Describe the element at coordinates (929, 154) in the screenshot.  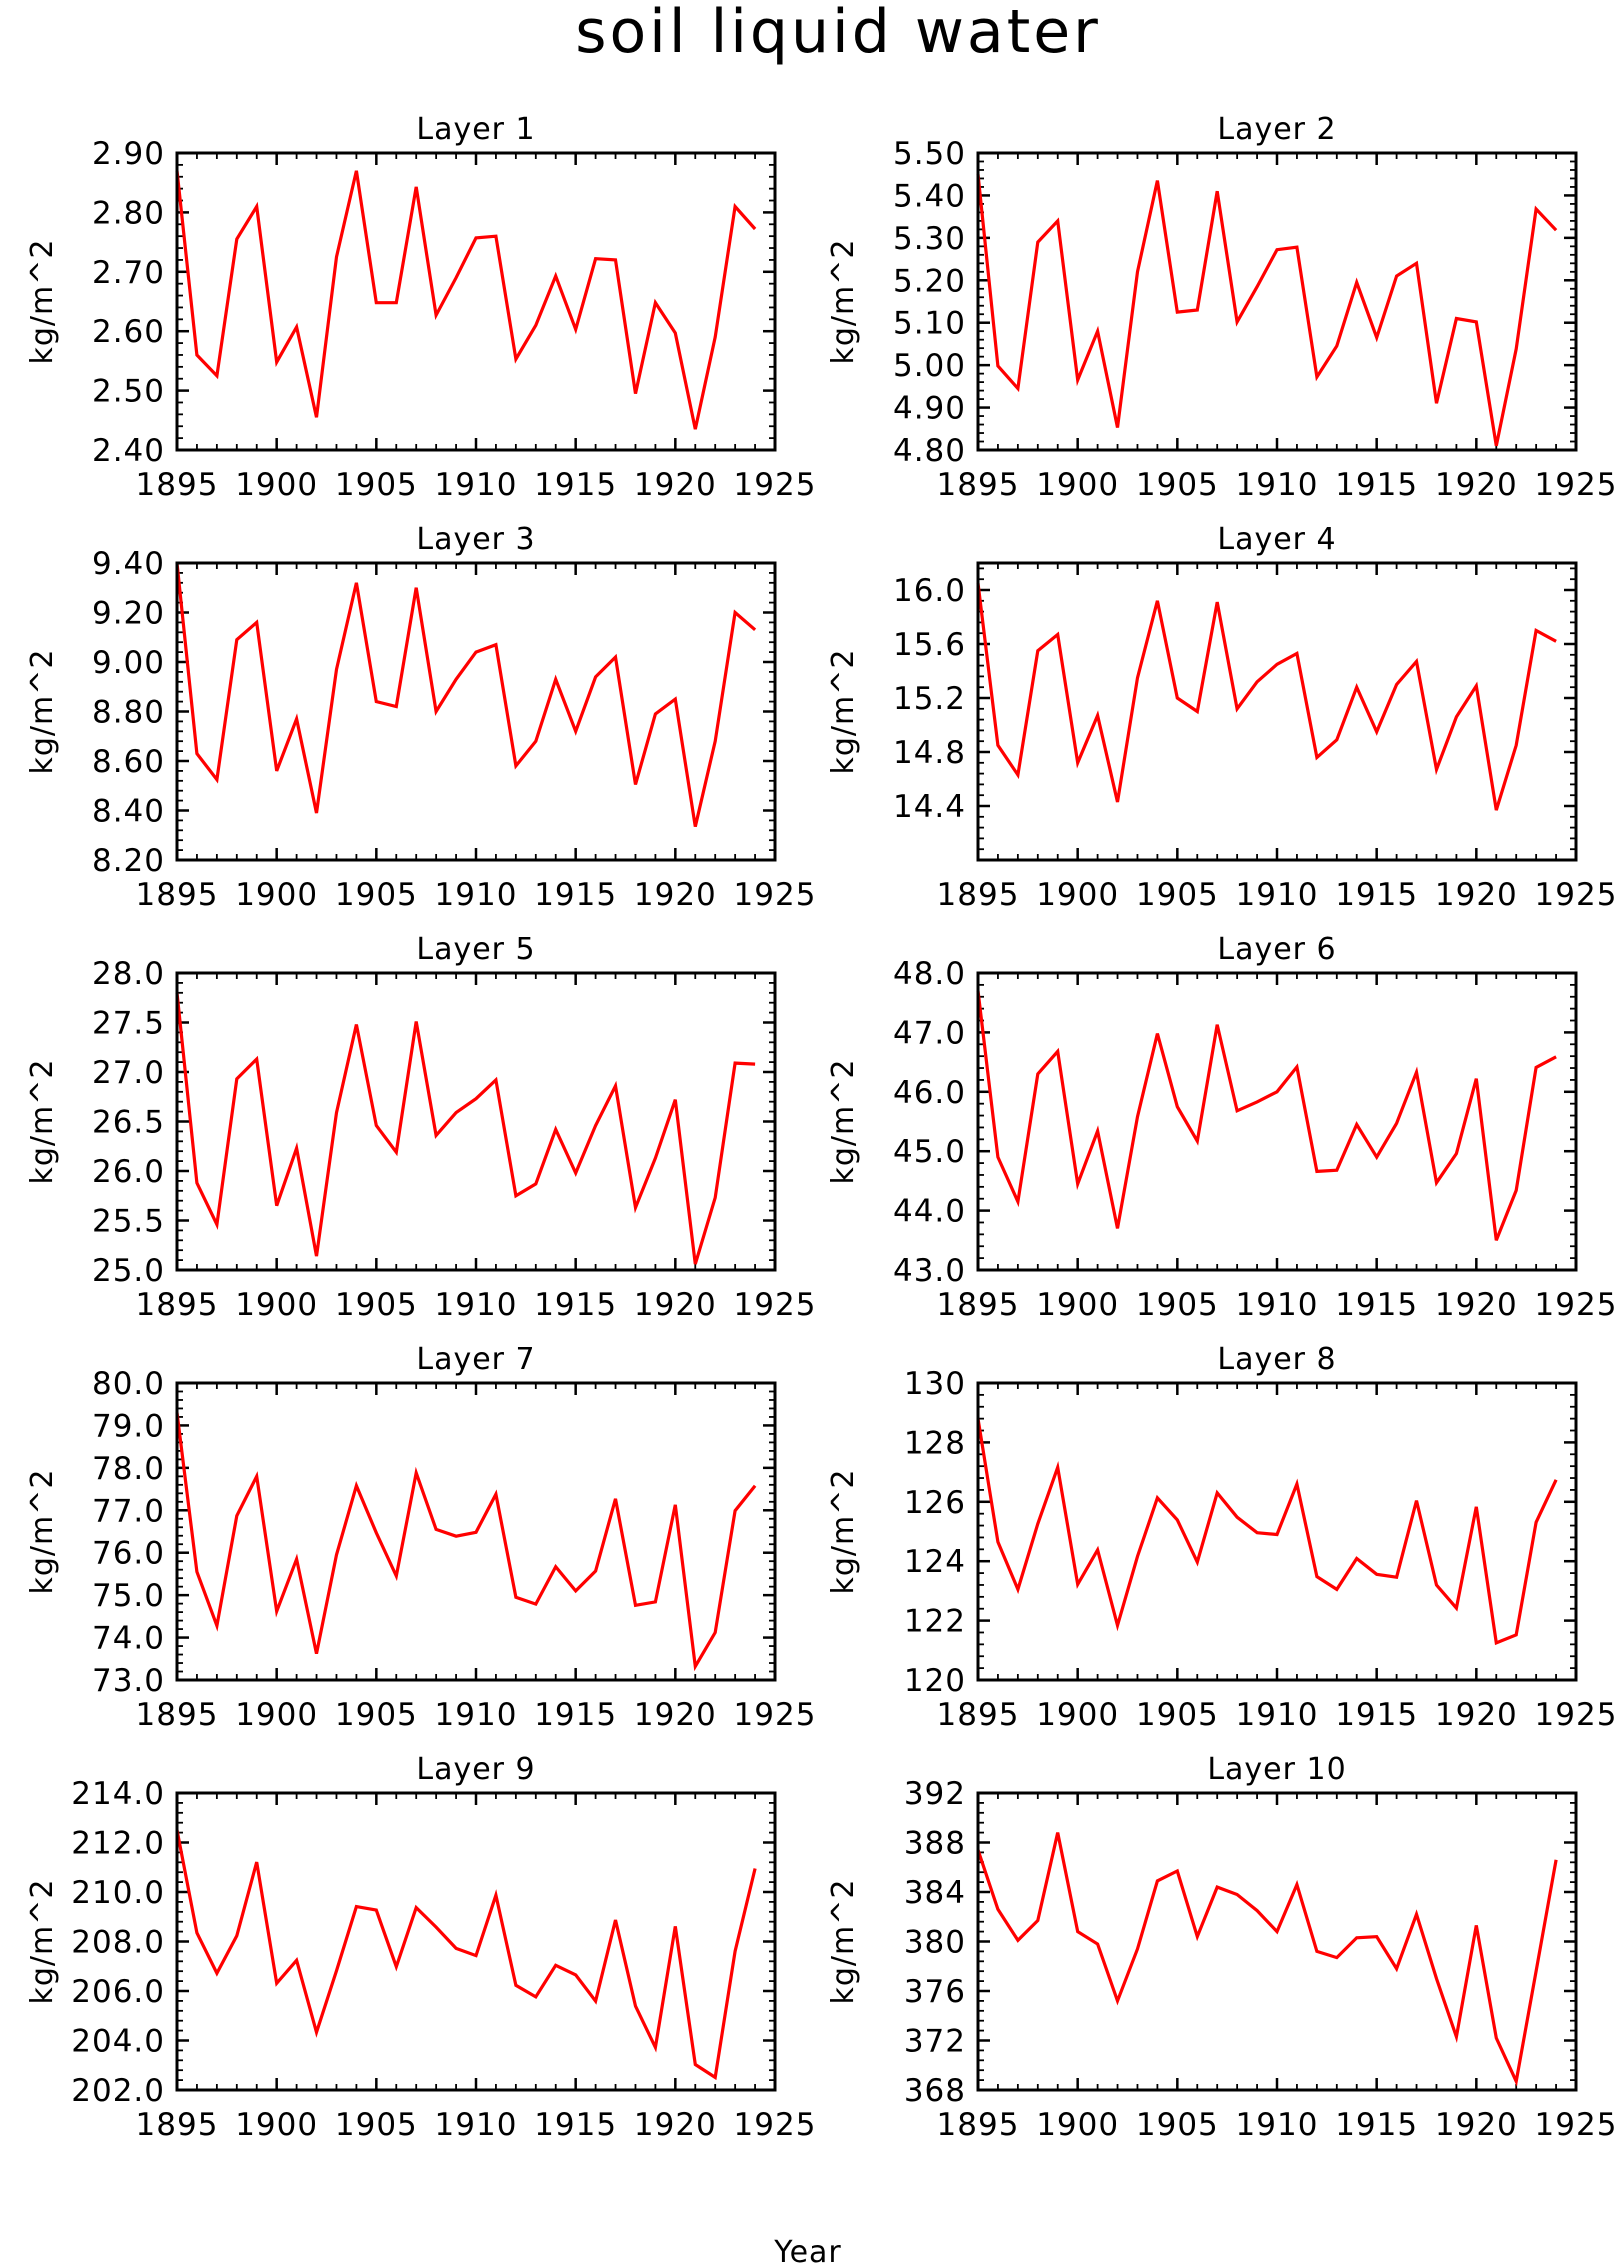
I see `y-tick-label: 5.50` at that location.